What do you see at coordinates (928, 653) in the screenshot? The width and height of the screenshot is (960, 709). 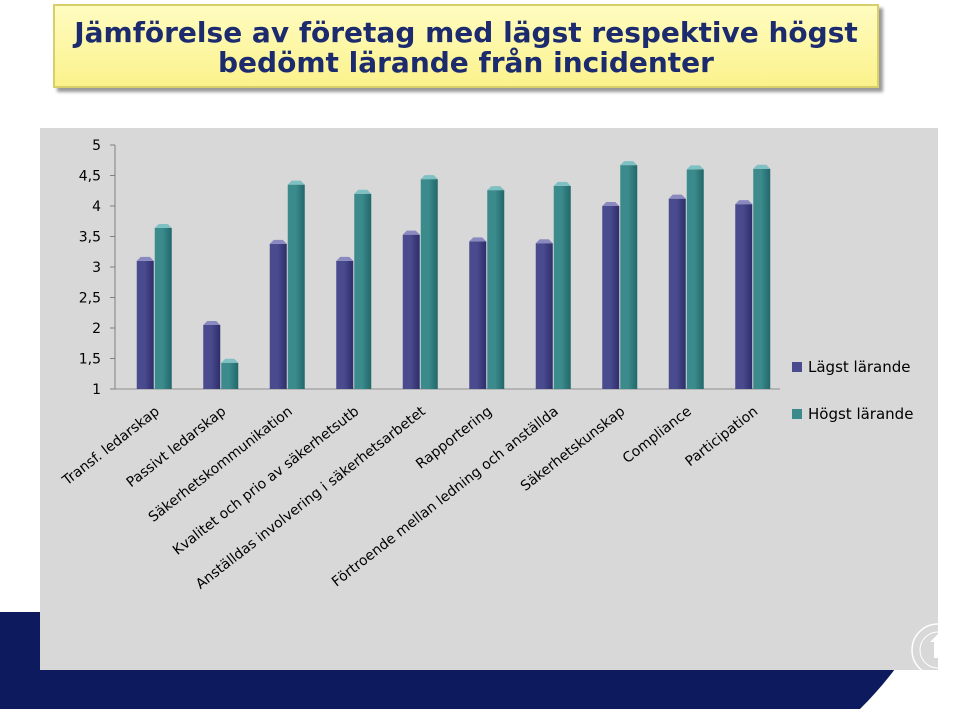 I see `forsvarshogskolan-seal-icon` at bounding box center [928, 653].